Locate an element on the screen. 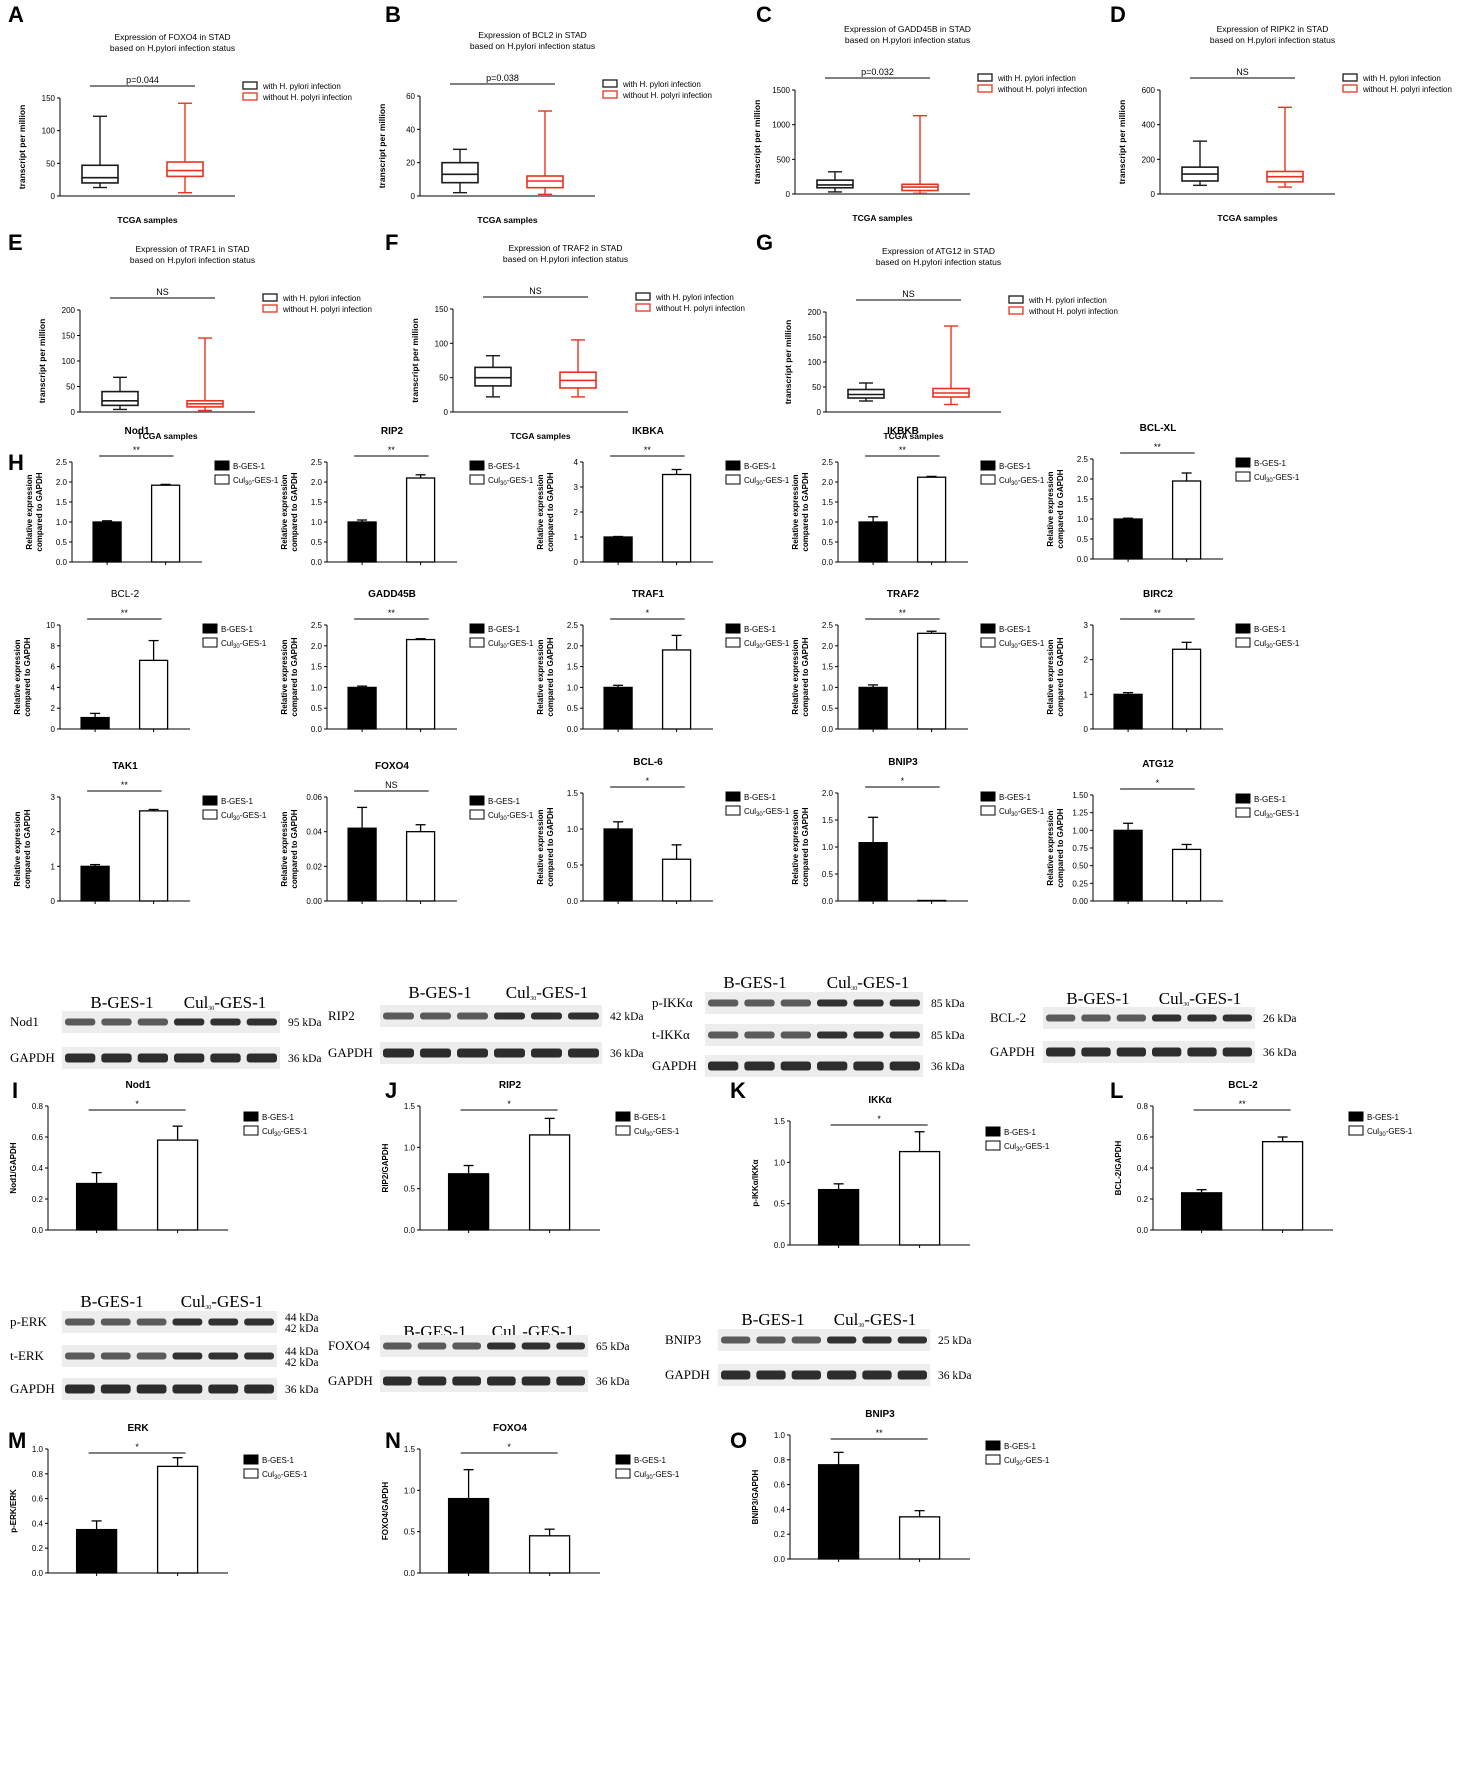  y-tick-label: 3 is located at coordinates (576, 487).